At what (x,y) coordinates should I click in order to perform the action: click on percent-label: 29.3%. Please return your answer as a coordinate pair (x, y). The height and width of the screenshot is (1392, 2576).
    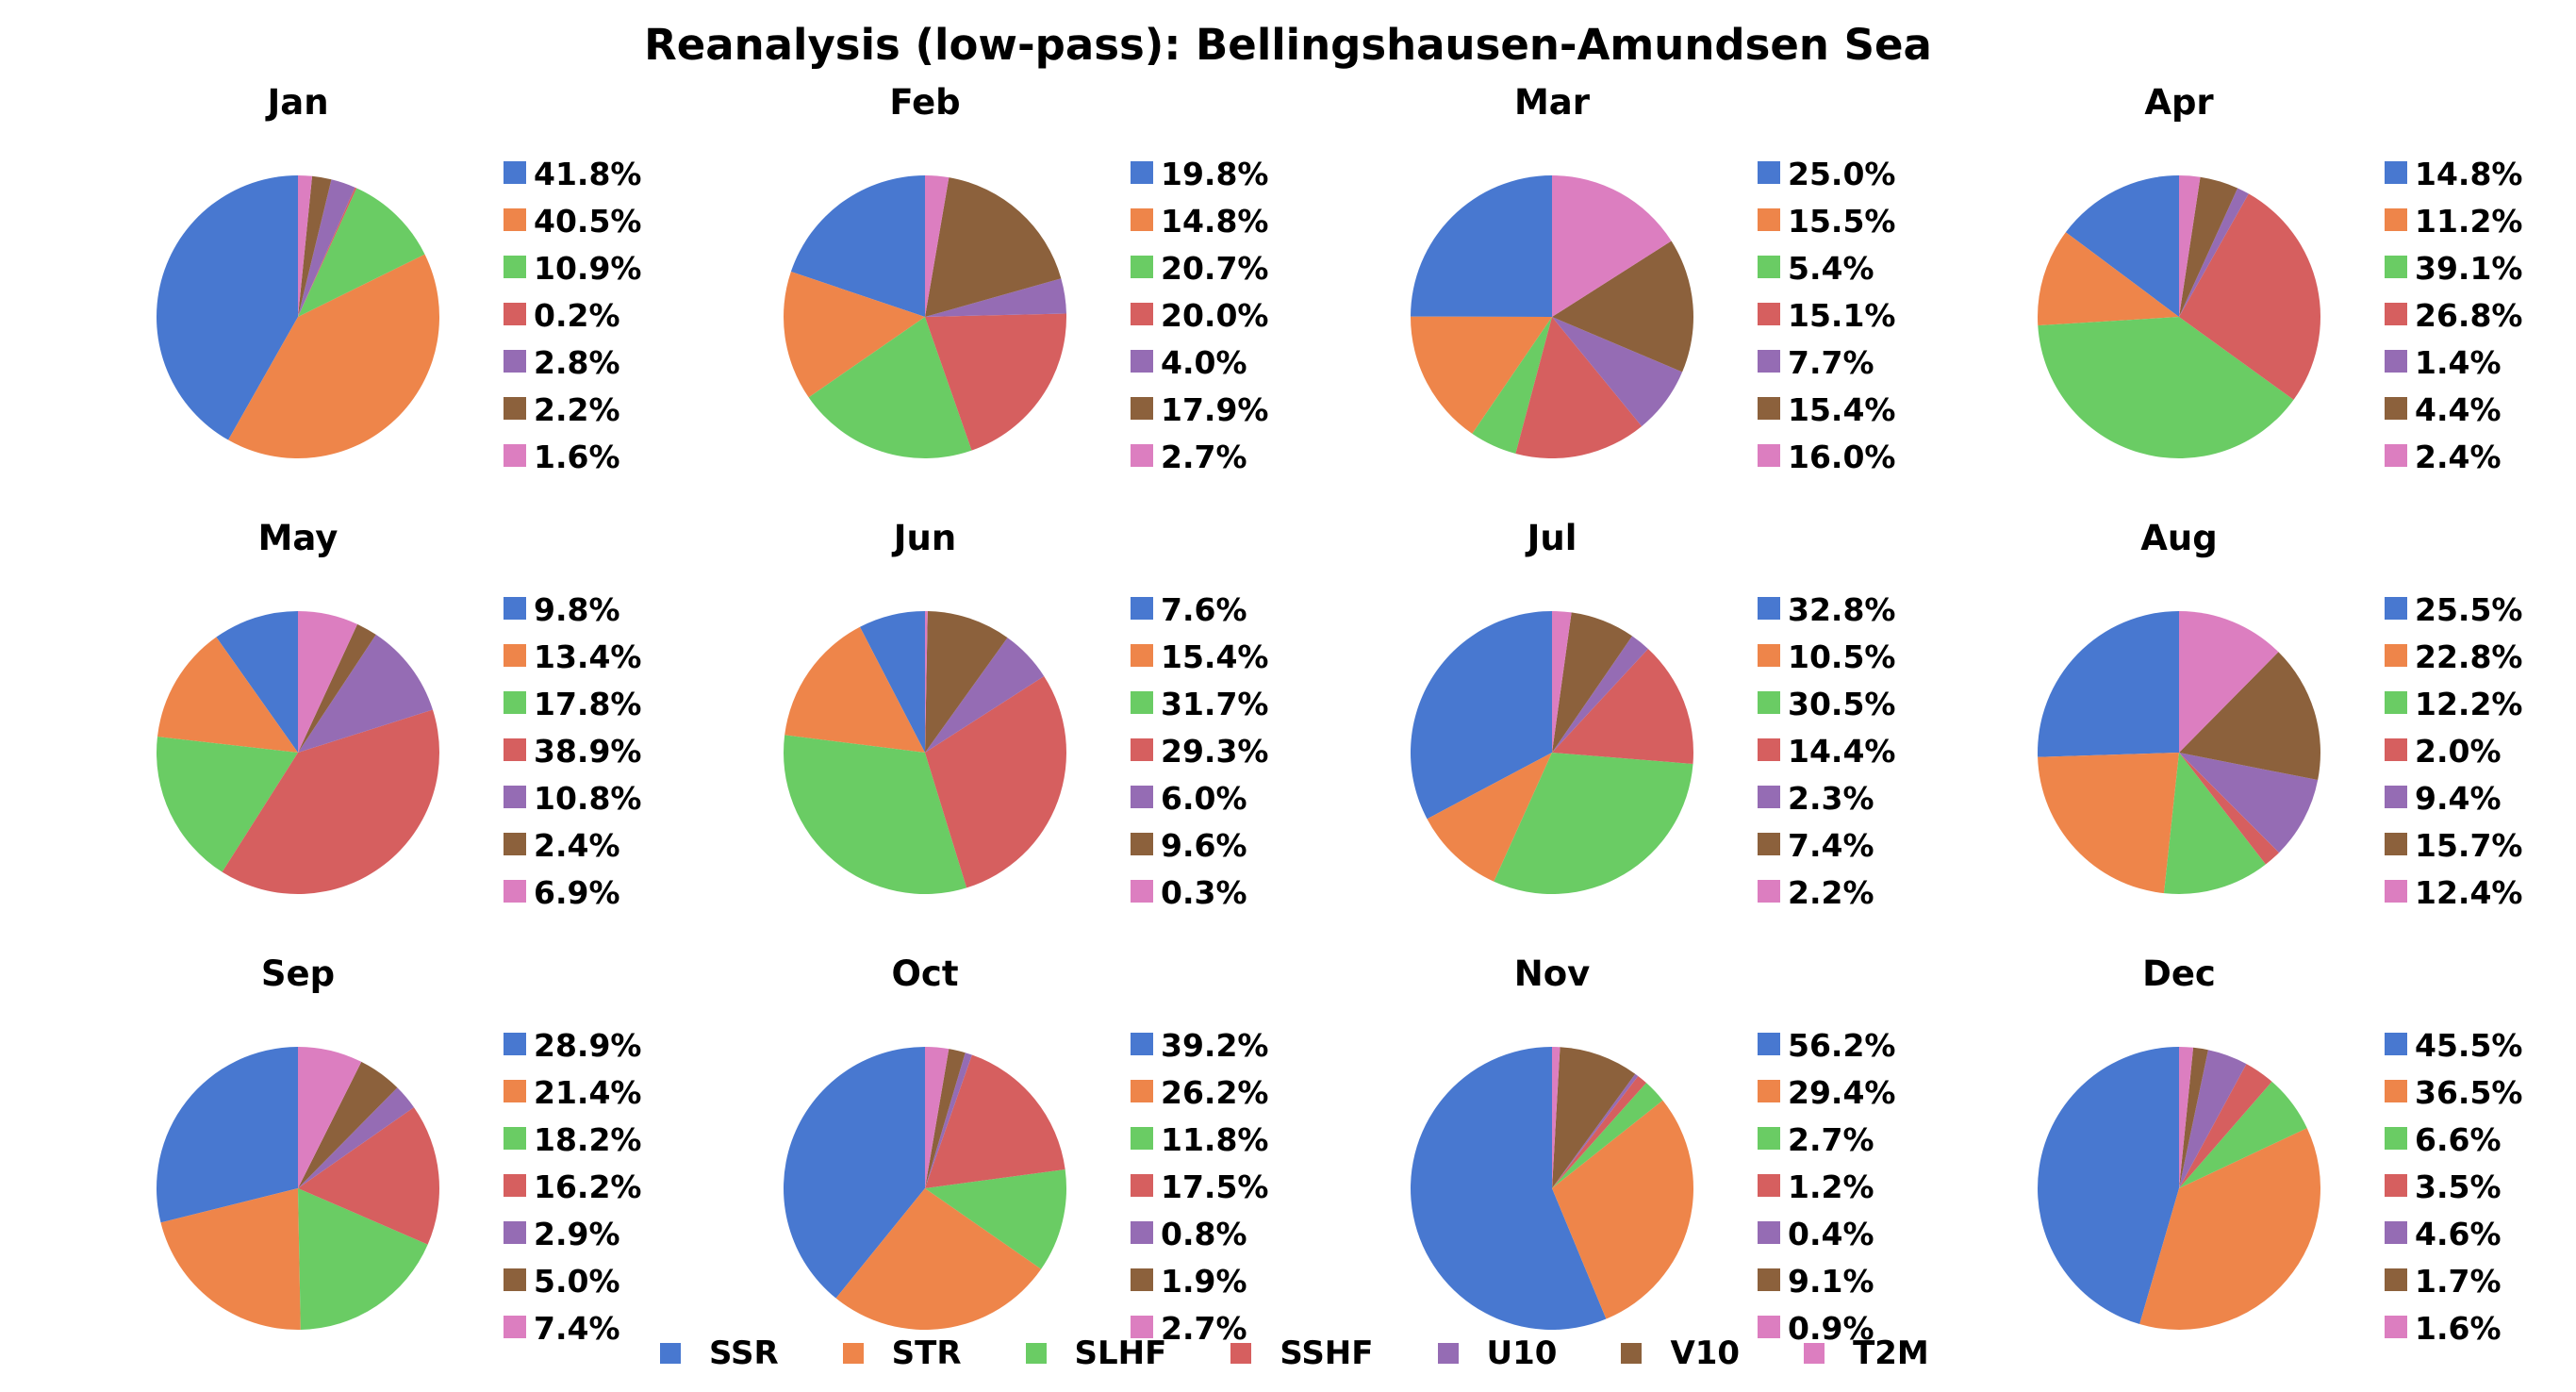
    Looking at the image, I should click on (1215, 751).